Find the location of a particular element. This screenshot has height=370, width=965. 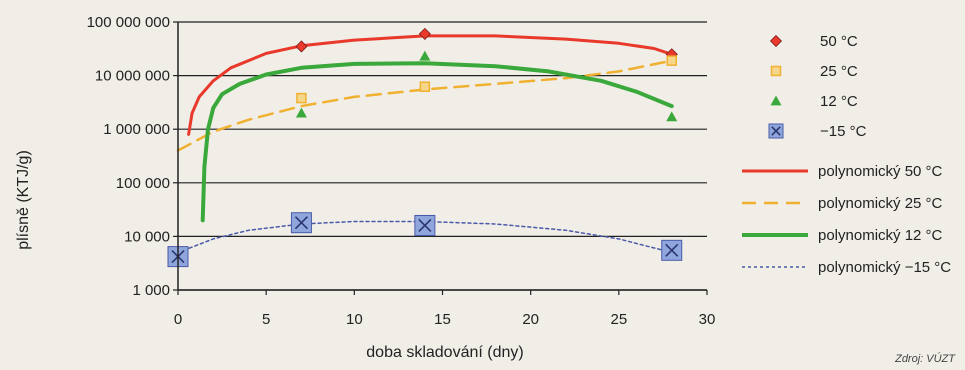

legend-item-polynomick-12-c: polynomický 12 °C is located at coordinates (842, 235).